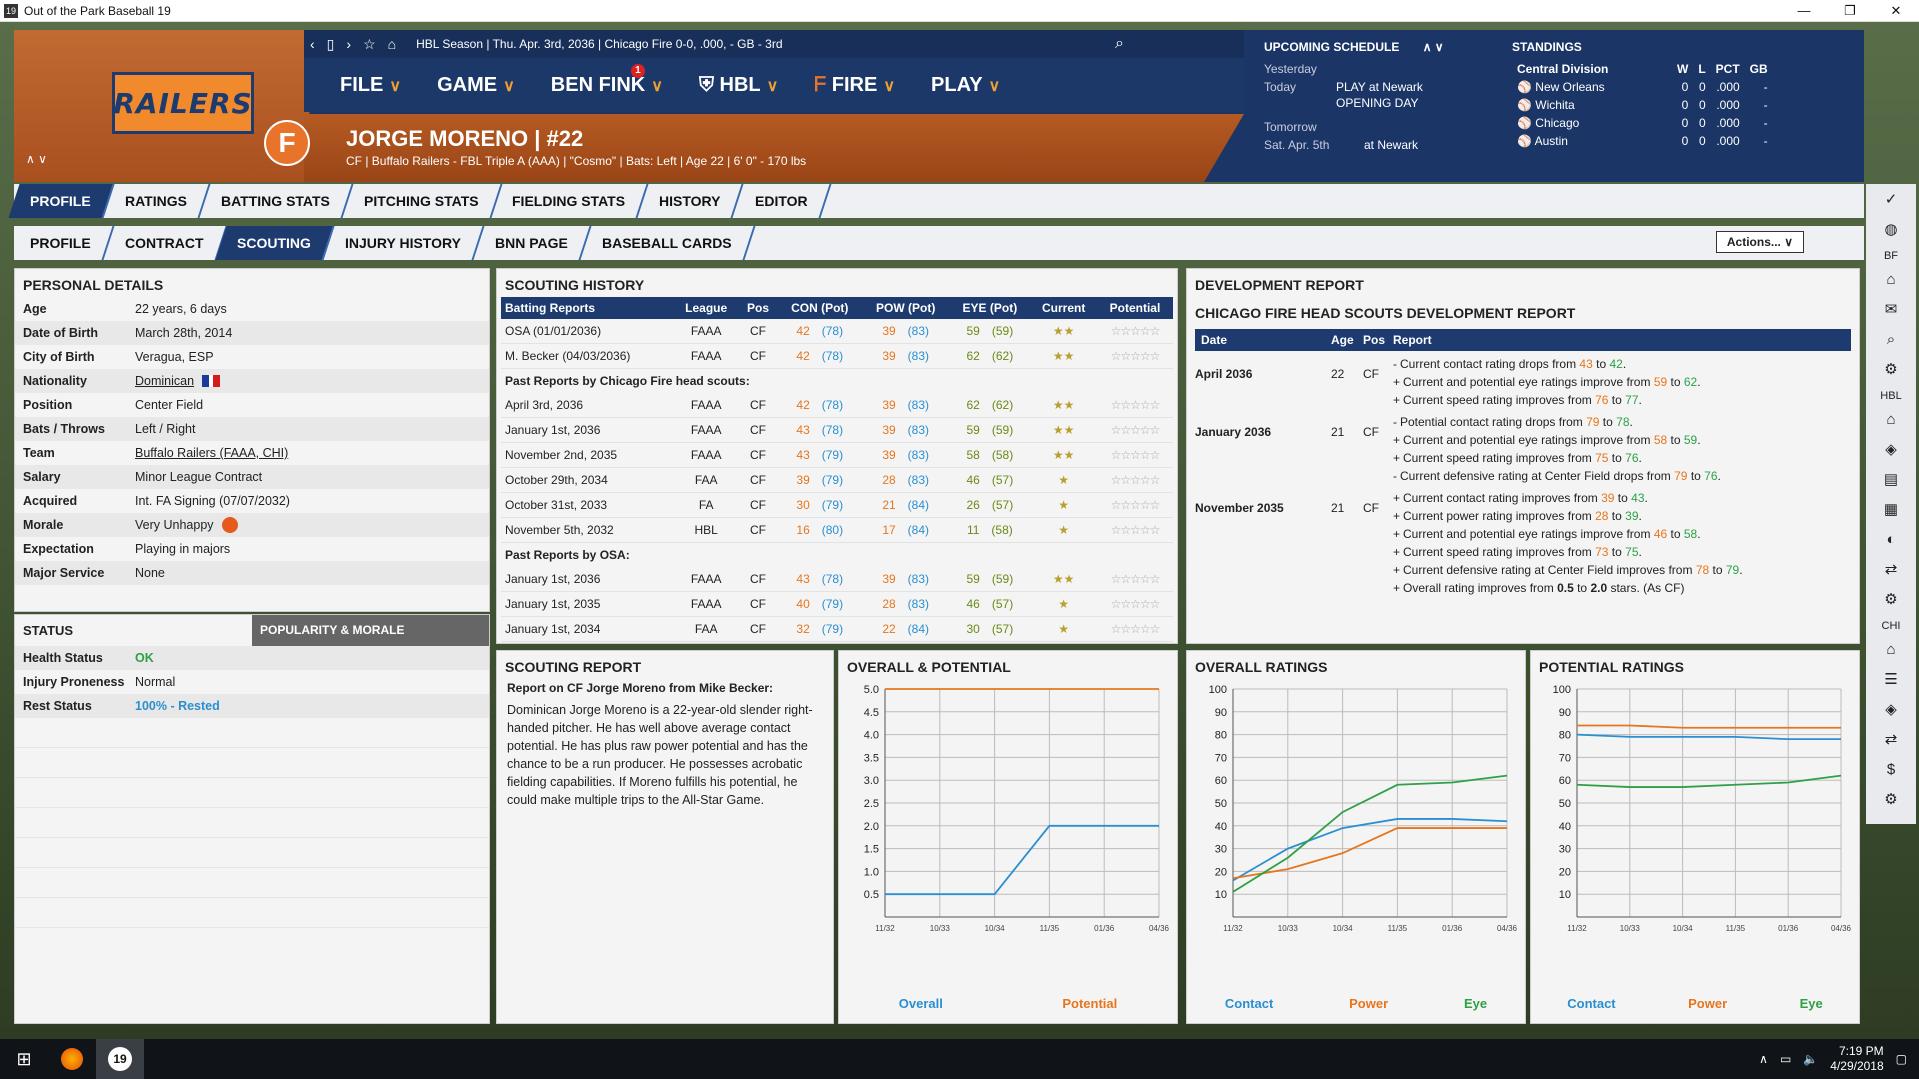  What do you see at coordinates (1891, 256) in the screenshot?
I see `sidebar-label-bf: BF` at bounding box center [1891, 256].